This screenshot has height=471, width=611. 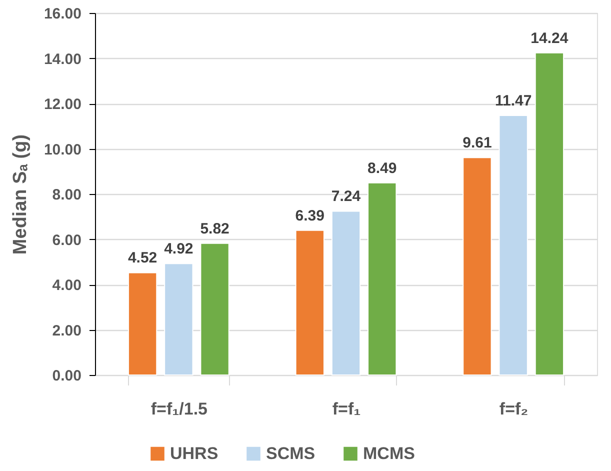 I want to click on data-label: 4.92, so click(x=179, y=249).